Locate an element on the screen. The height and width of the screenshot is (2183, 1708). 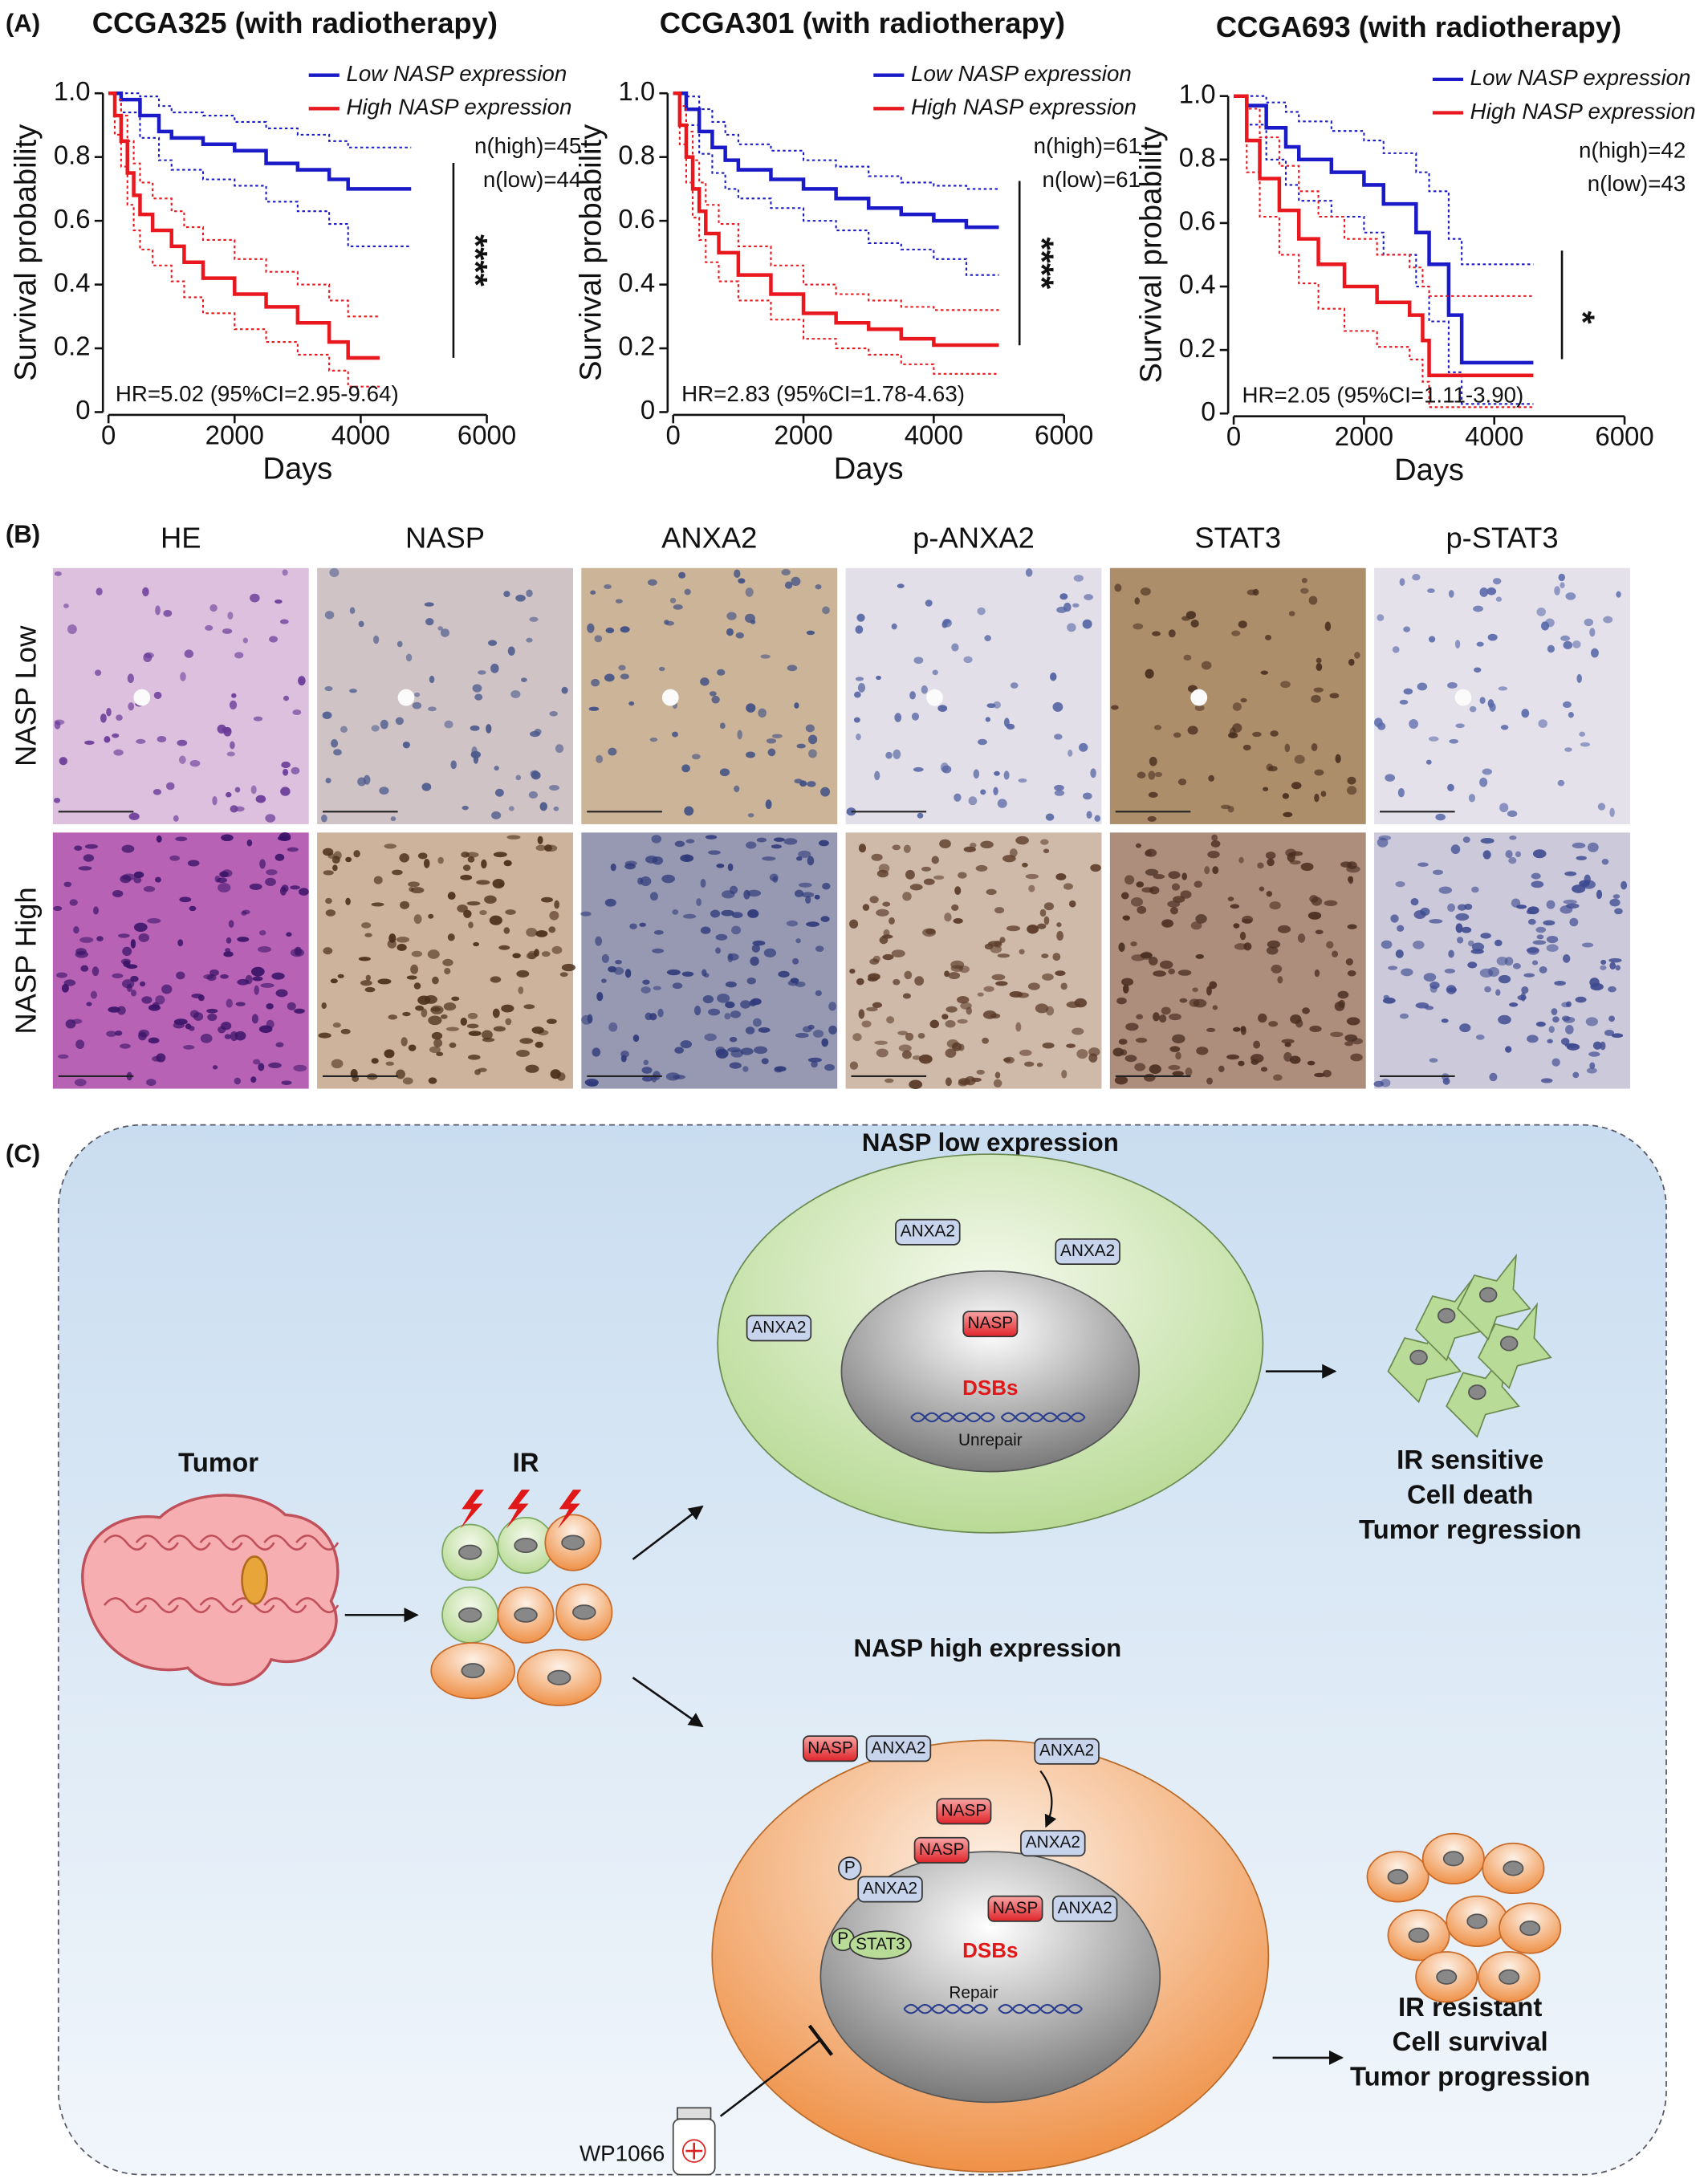
tissue is located at coordinates (445, 695).